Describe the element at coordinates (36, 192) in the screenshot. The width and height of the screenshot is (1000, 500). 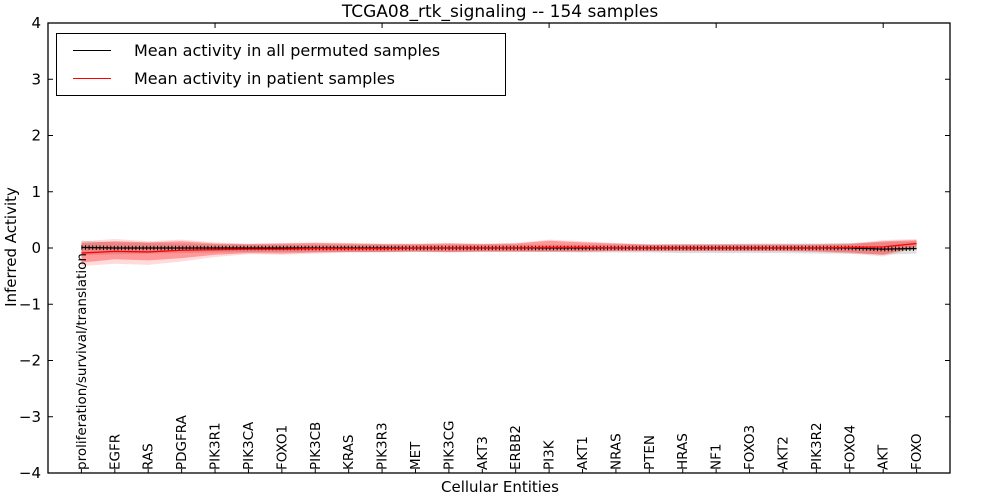
I see `y-tick-label: 1` at that location.